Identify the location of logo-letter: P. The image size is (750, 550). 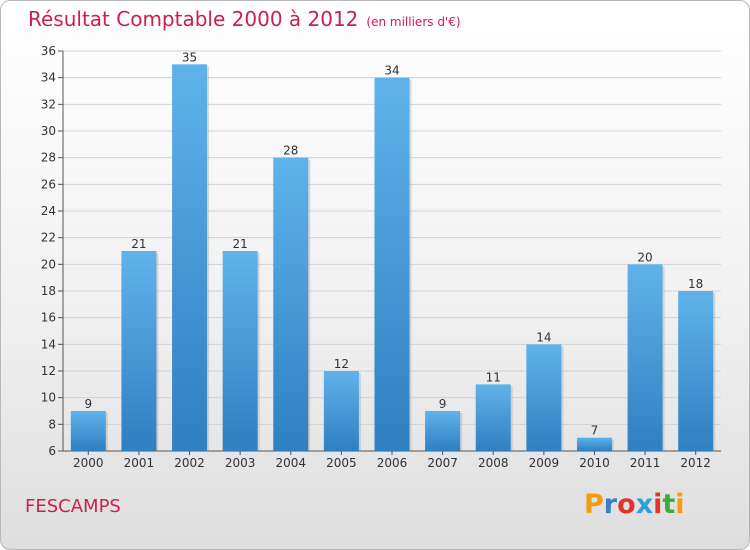
(594, 504).